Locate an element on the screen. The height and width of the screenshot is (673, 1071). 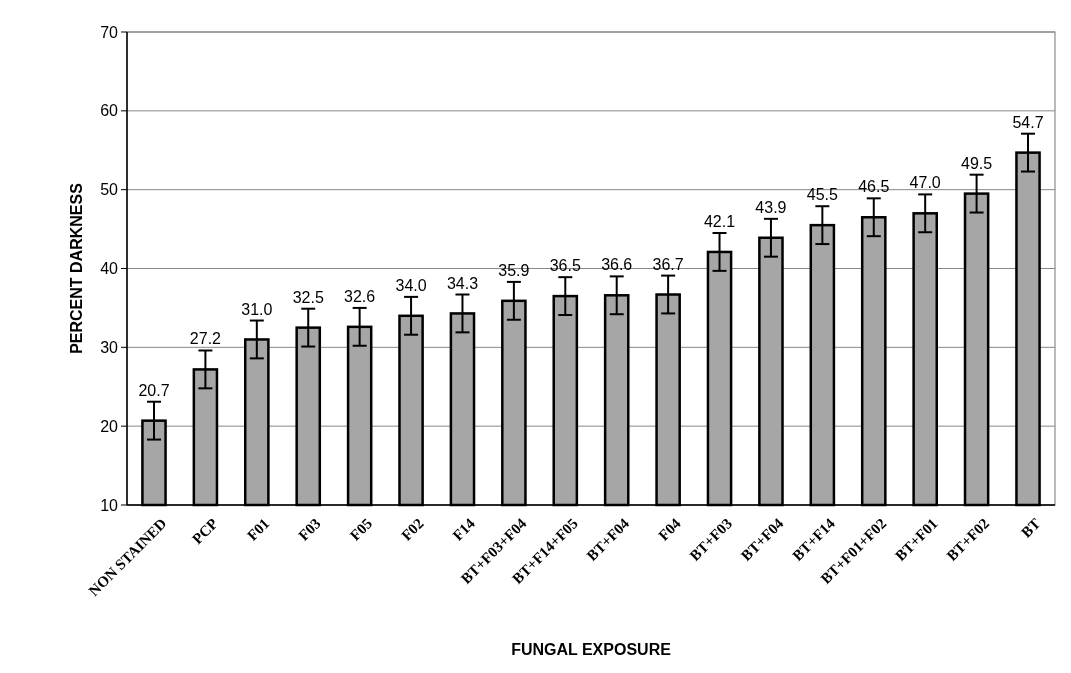
data-label: 46.5 is located at coordinates (874, 187).